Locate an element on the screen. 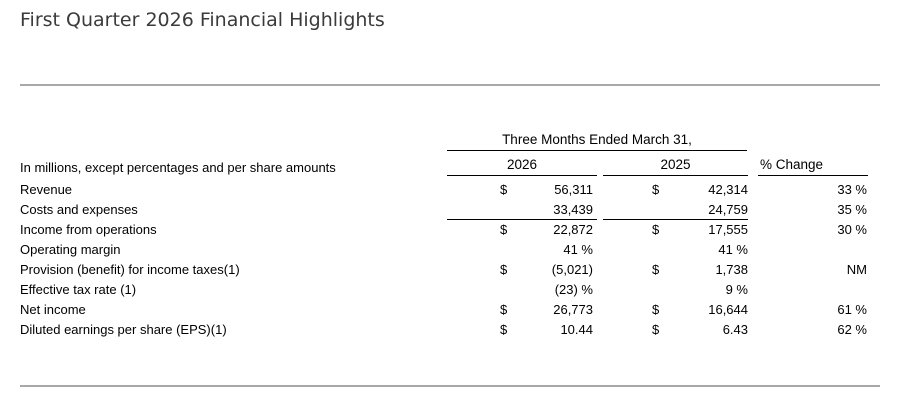 This screenshot has width=900, height=409. row-label: Provision (benefit) for income taxes(1) is located at coordinates (130, 269).